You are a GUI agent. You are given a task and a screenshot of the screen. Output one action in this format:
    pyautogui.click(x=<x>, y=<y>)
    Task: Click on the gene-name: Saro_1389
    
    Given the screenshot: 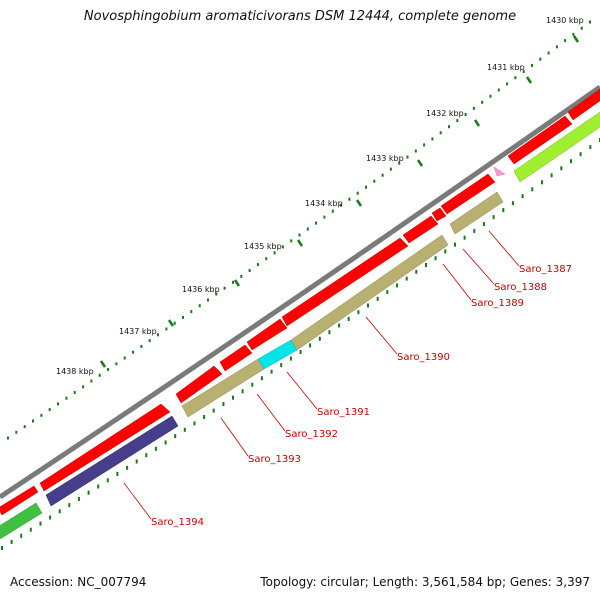 What is the action you would take?
    pyautogui.click(x=497, y=303)
    